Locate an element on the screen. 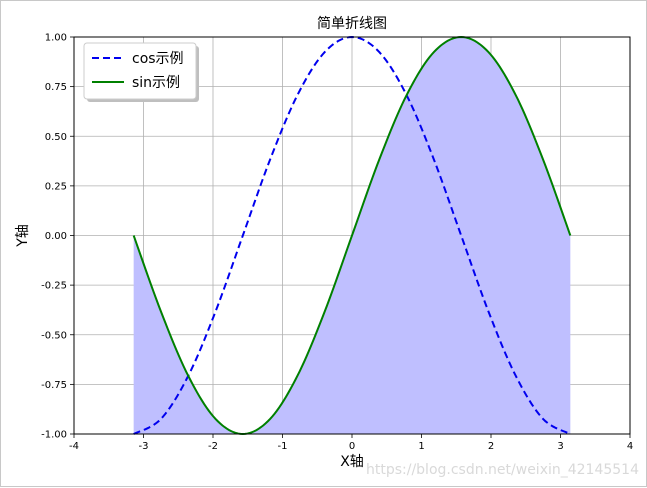 The width and height of the screenshot is (647, 488). x-tick-label: 4 is located at coordinates (630, 446).